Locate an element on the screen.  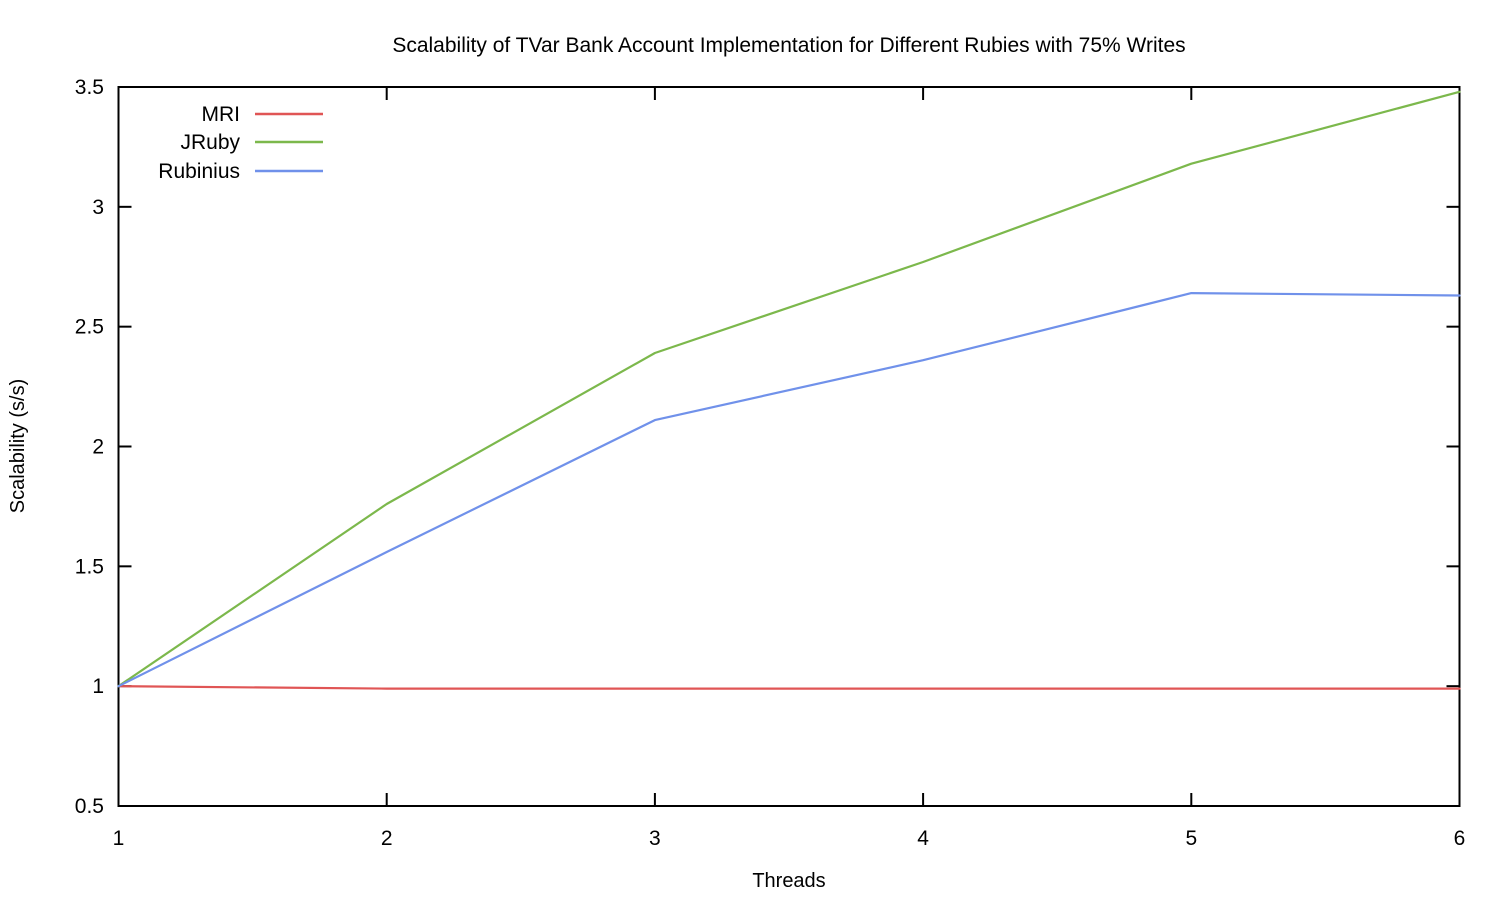
x-tick-label-5: 5 is located at coordinates (1191, 838).